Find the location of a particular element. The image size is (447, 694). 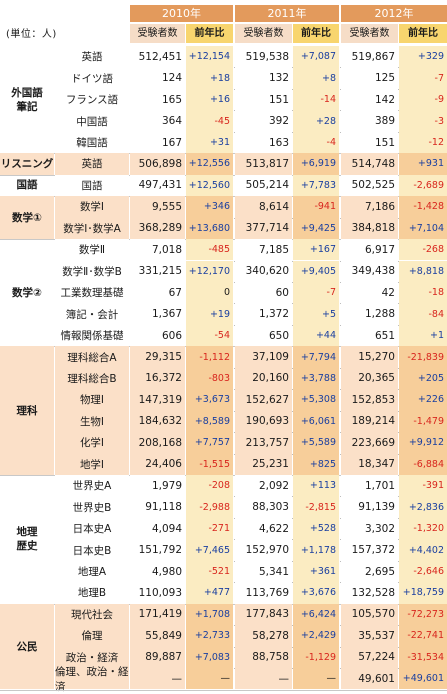

diff-cell: +18,759 is located at coordinates (423, 593).